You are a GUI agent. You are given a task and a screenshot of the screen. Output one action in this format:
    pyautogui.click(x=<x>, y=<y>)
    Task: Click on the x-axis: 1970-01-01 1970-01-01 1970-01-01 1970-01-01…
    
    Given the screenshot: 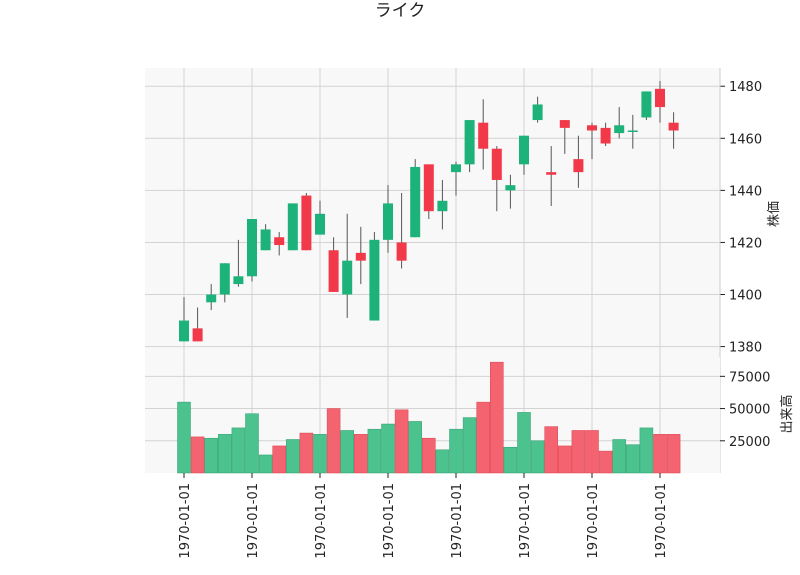 What is the action you would take?
    pyautogui.click(x=423, y=516)
    